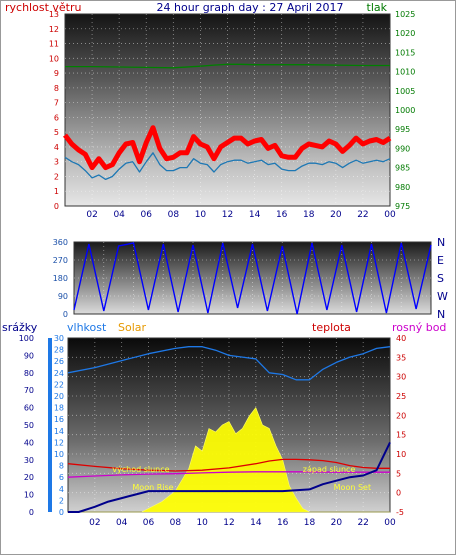 Image resolution: width=456 pixels, height=560 pixels. What do you see at coordinates (59, 431) in the screenshot?
I see `humidity-tick-label: 14` at bounding box center [59, 431].